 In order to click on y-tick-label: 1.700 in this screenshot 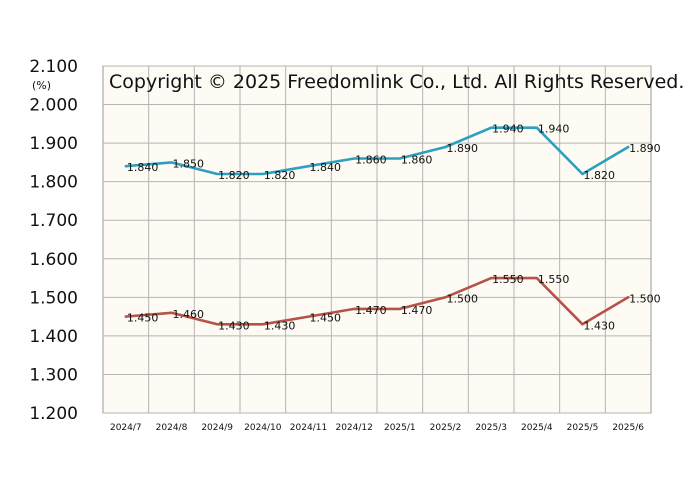, I will do `click(53, 221)`.